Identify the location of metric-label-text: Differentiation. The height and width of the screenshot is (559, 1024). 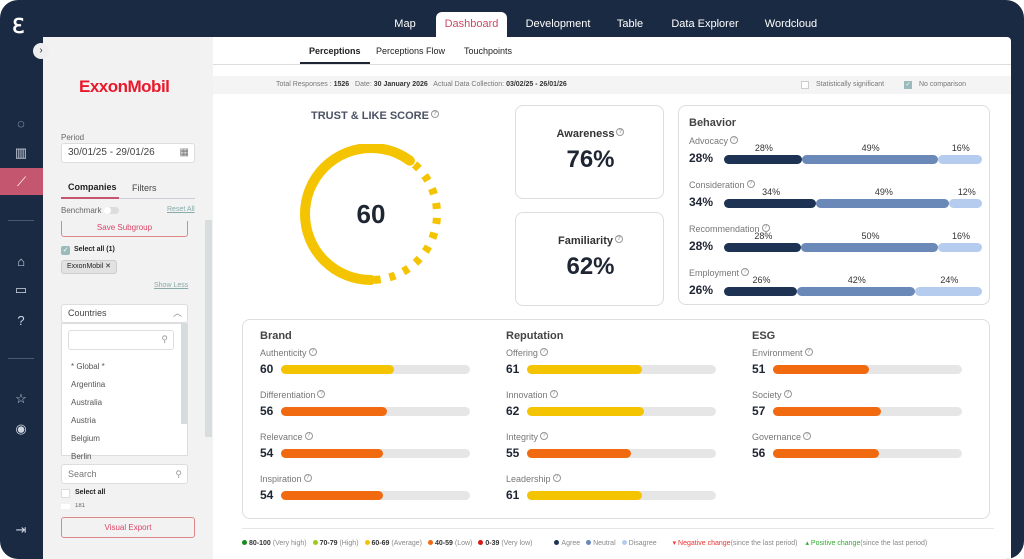
(288, 395).